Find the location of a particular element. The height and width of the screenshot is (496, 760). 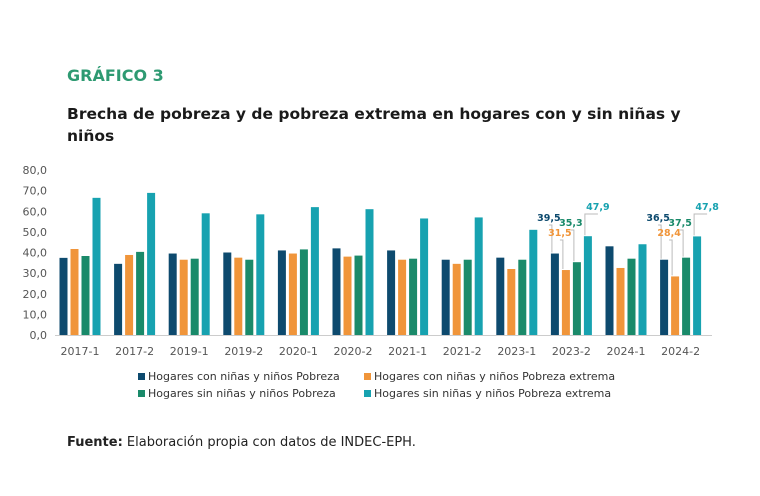

bar-2020-1-s4 is located at coordinates (314, 271).